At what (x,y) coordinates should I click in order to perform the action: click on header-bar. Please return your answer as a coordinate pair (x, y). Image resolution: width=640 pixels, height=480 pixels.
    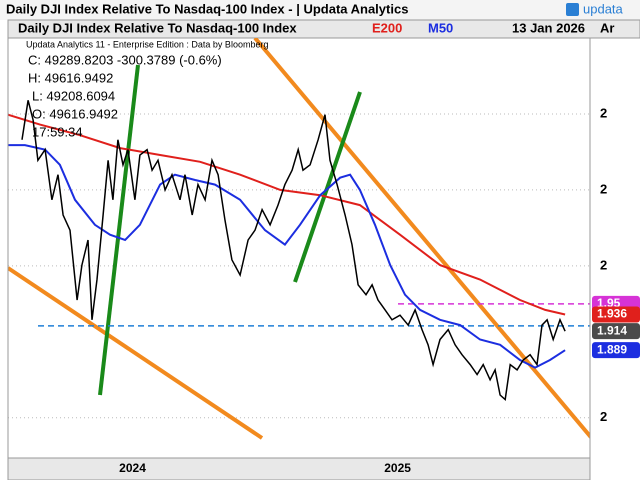
    Looking at the image, I should click on (323, 29).